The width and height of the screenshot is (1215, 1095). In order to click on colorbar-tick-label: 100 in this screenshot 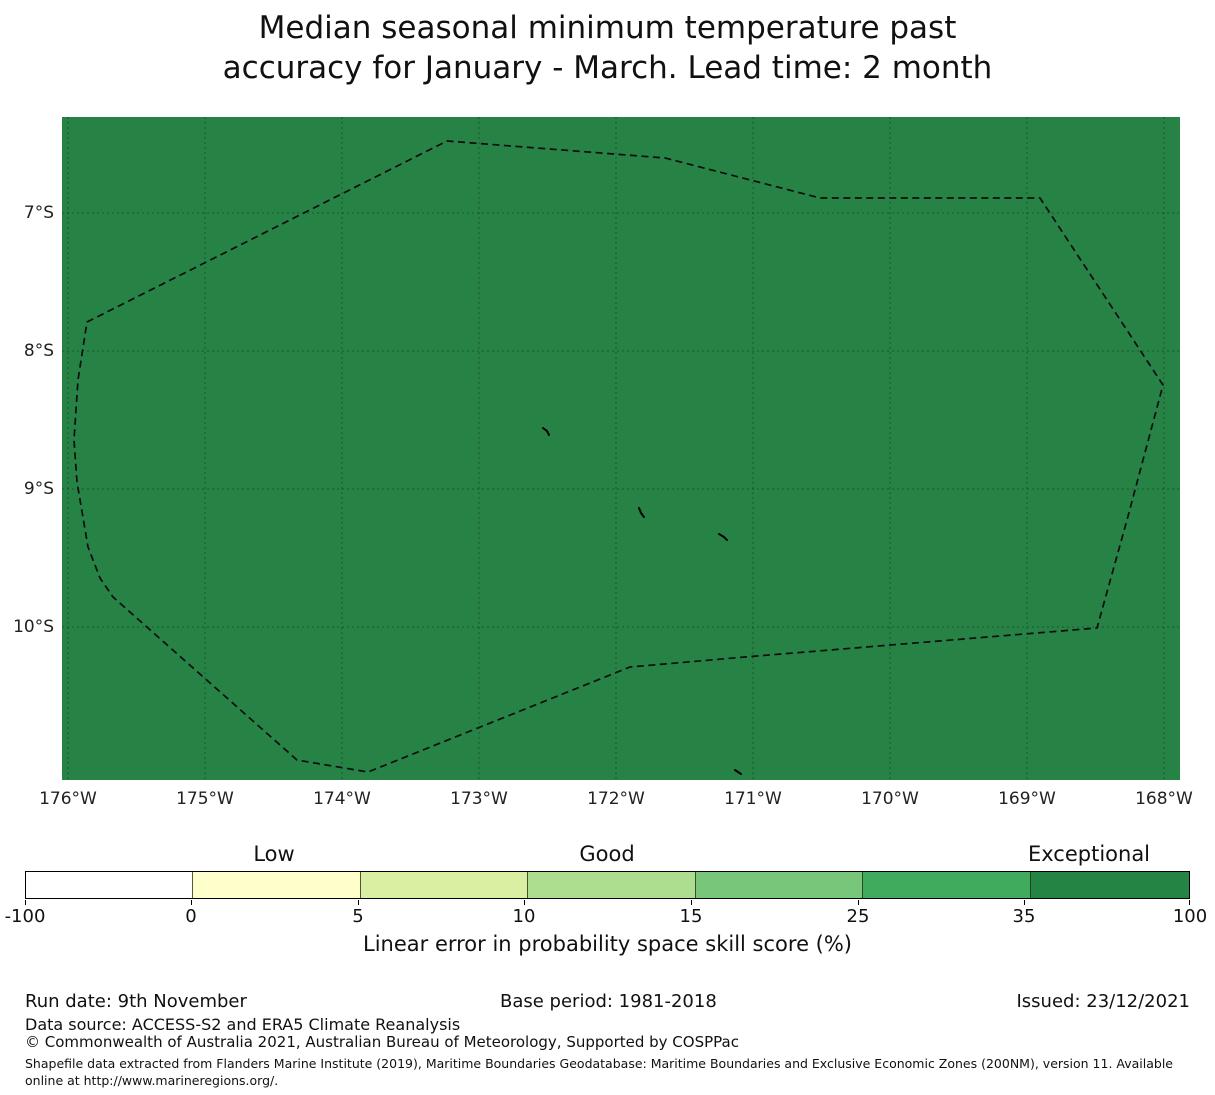, I will do `click(1190, 916)`.